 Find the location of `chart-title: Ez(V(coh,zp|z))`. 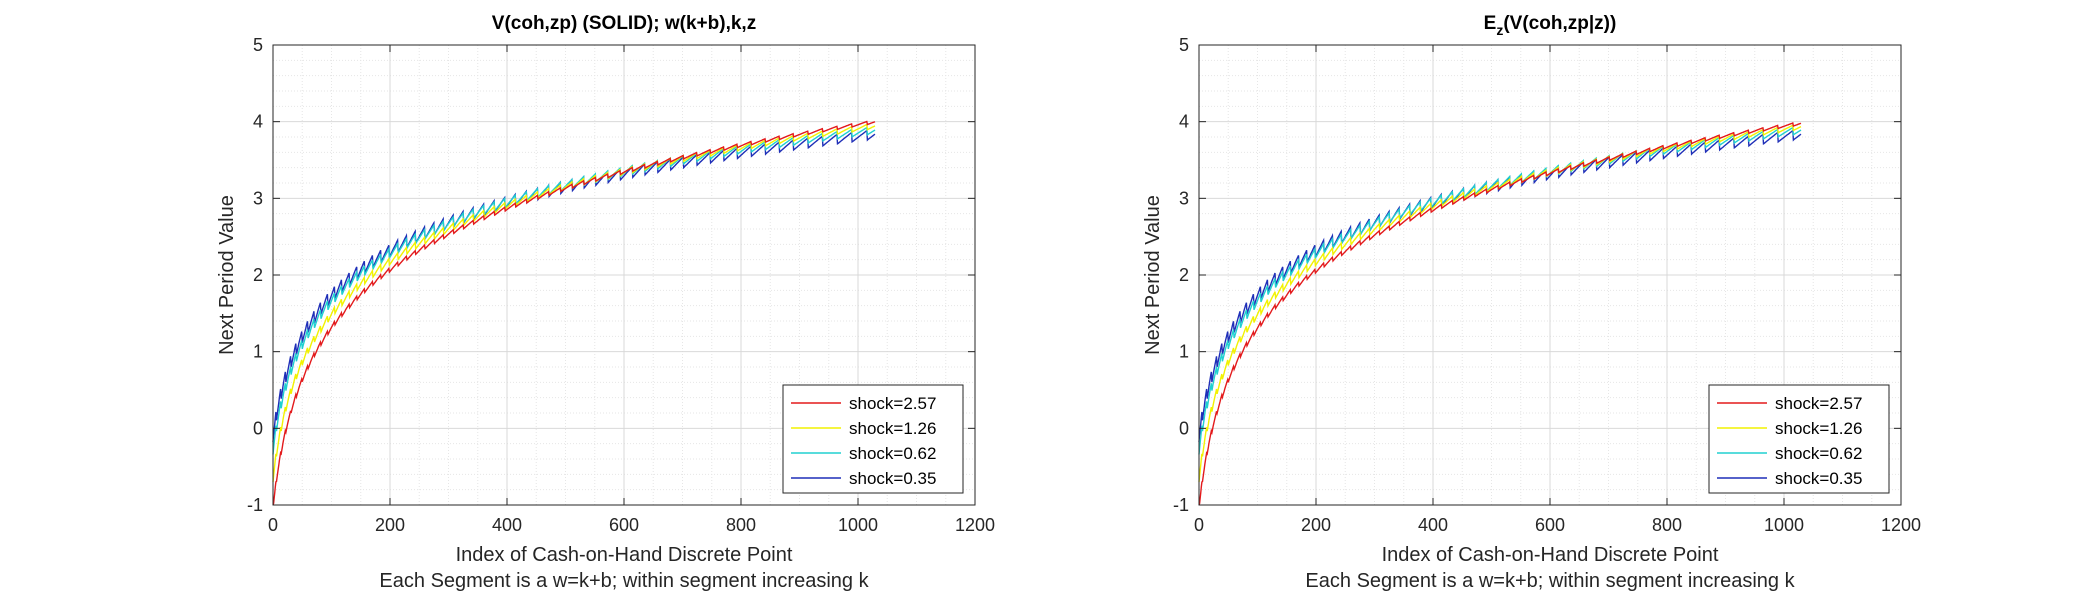

chart-title: Ez(V(coh,zp|z)) is located at coordinates (1550, 25).